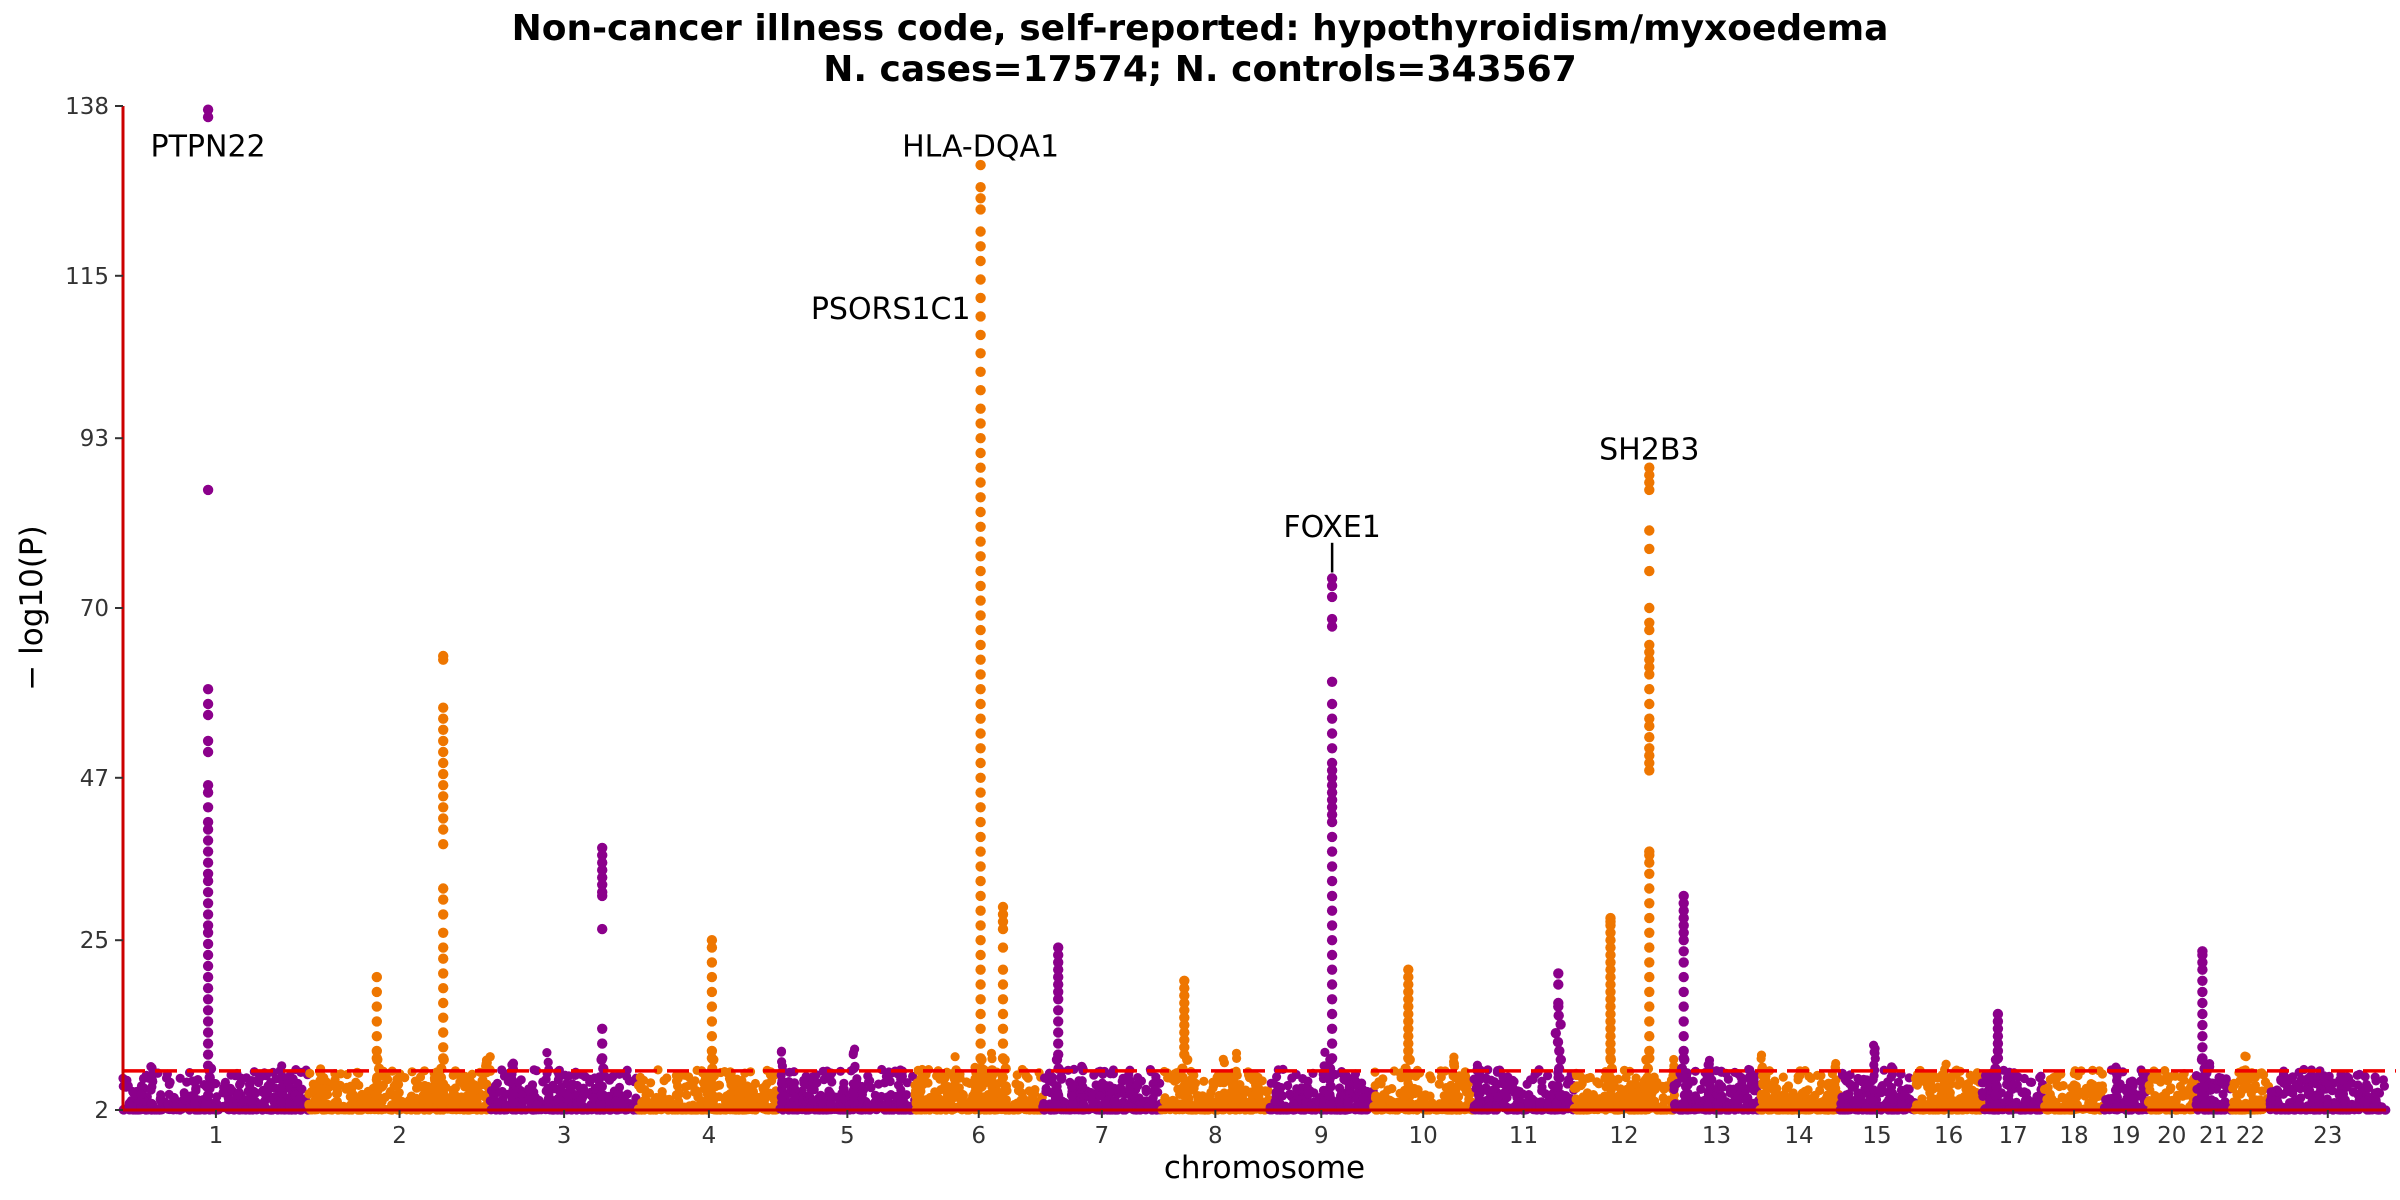 Image resolution: width=2400 pixels, height=1200 pixels. Describe the element at coordinates (564, 1081) in the screenshot. I see `chromosome-3-points` at that location.